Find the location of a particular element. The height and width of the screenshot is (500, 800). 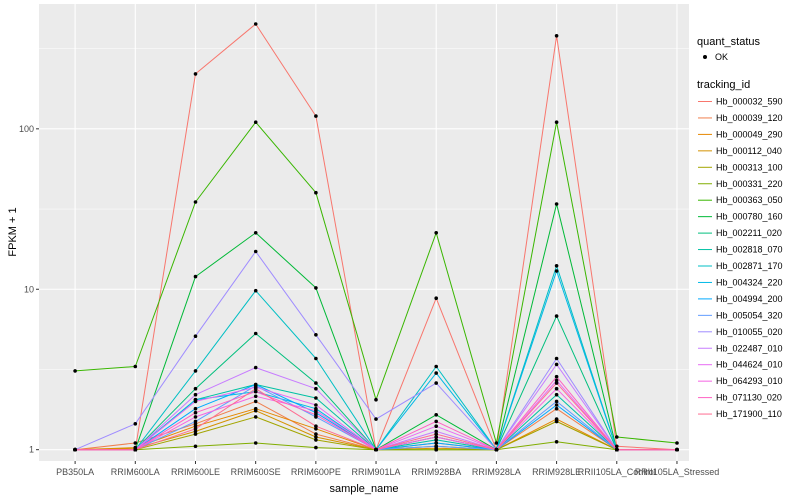

x-tick-label: RRII105LA_Stressed is located at coordinates (677, 472).